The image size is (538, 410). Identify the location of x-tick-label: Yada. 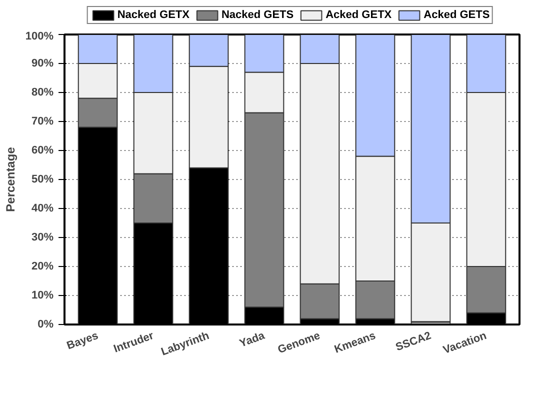
(253, 340).